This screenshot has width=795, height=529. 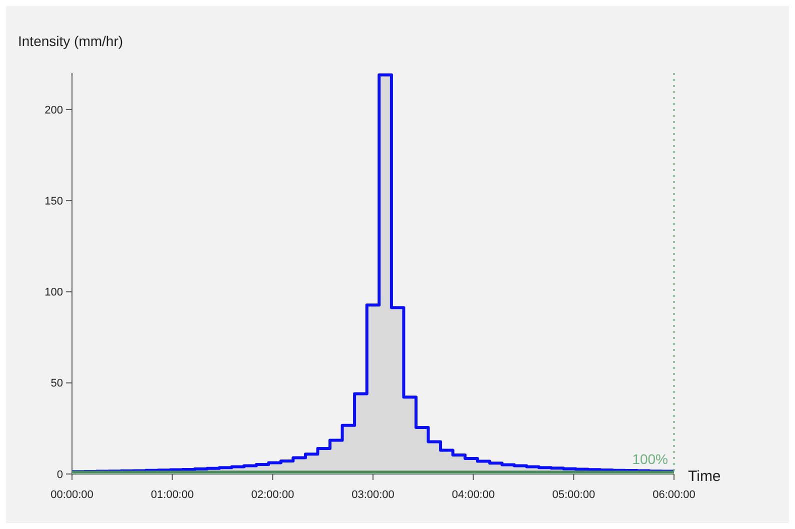 I want to click on y-axis-title: Intensity (mm/hr), so click(x=71, y=41).